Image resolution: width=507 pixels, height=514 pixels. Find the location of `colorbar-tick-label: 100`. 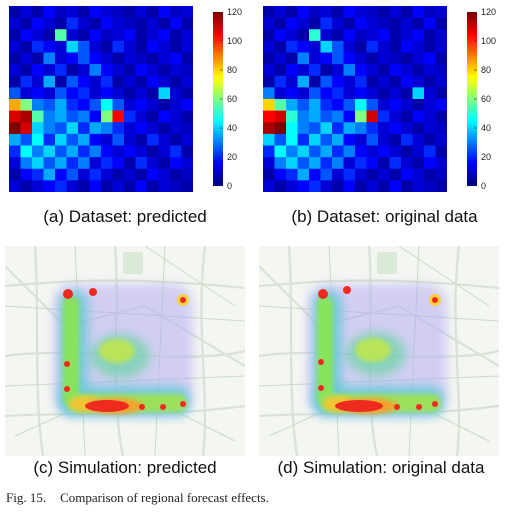

colorbar-tick-label: 100 is located at coordinates (235, 40).